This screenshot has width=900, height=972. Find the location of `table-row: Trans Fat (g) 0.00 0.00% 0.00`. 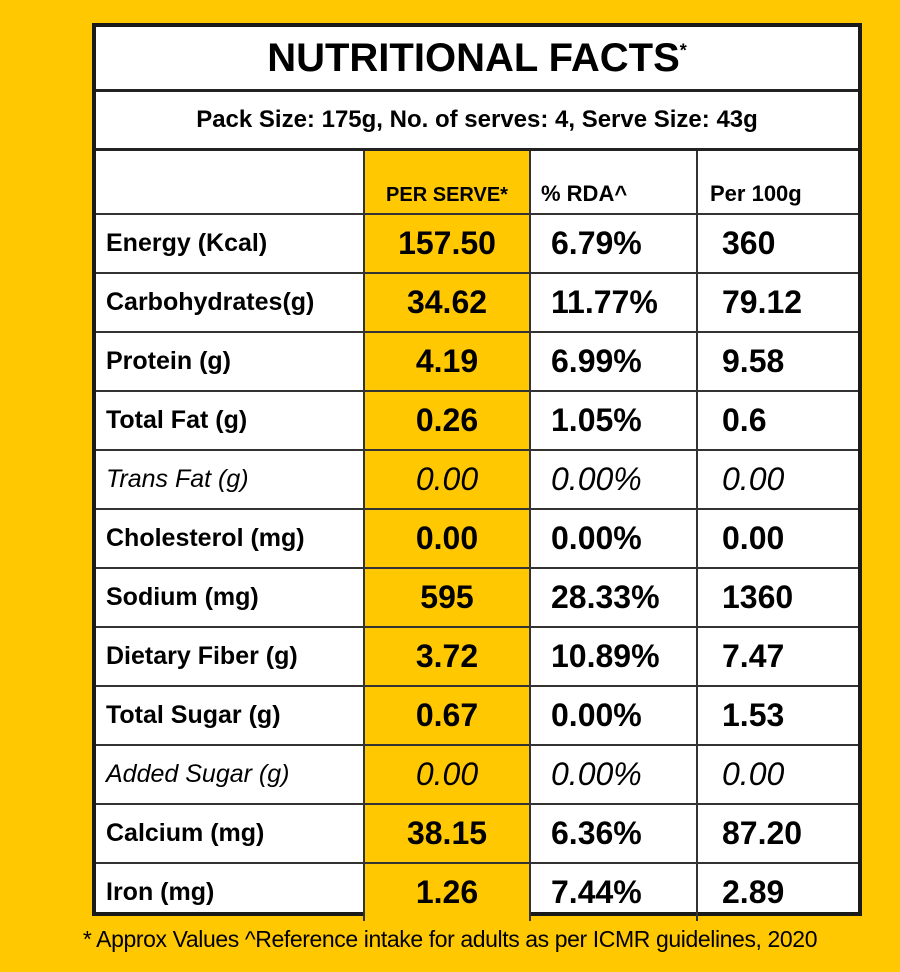

table-row: Trans Fat (g) 0.00 0.00% 0.00 is located at coordinates (477, 479).